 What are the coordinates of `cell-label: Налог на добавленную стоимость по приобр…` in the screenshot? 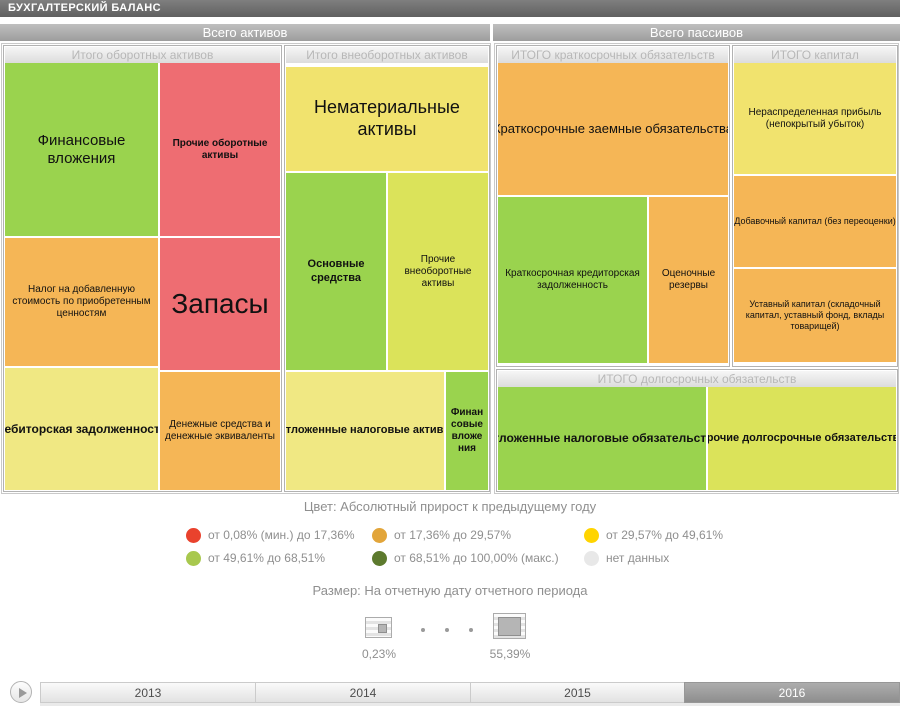 It's located at (81, 301).